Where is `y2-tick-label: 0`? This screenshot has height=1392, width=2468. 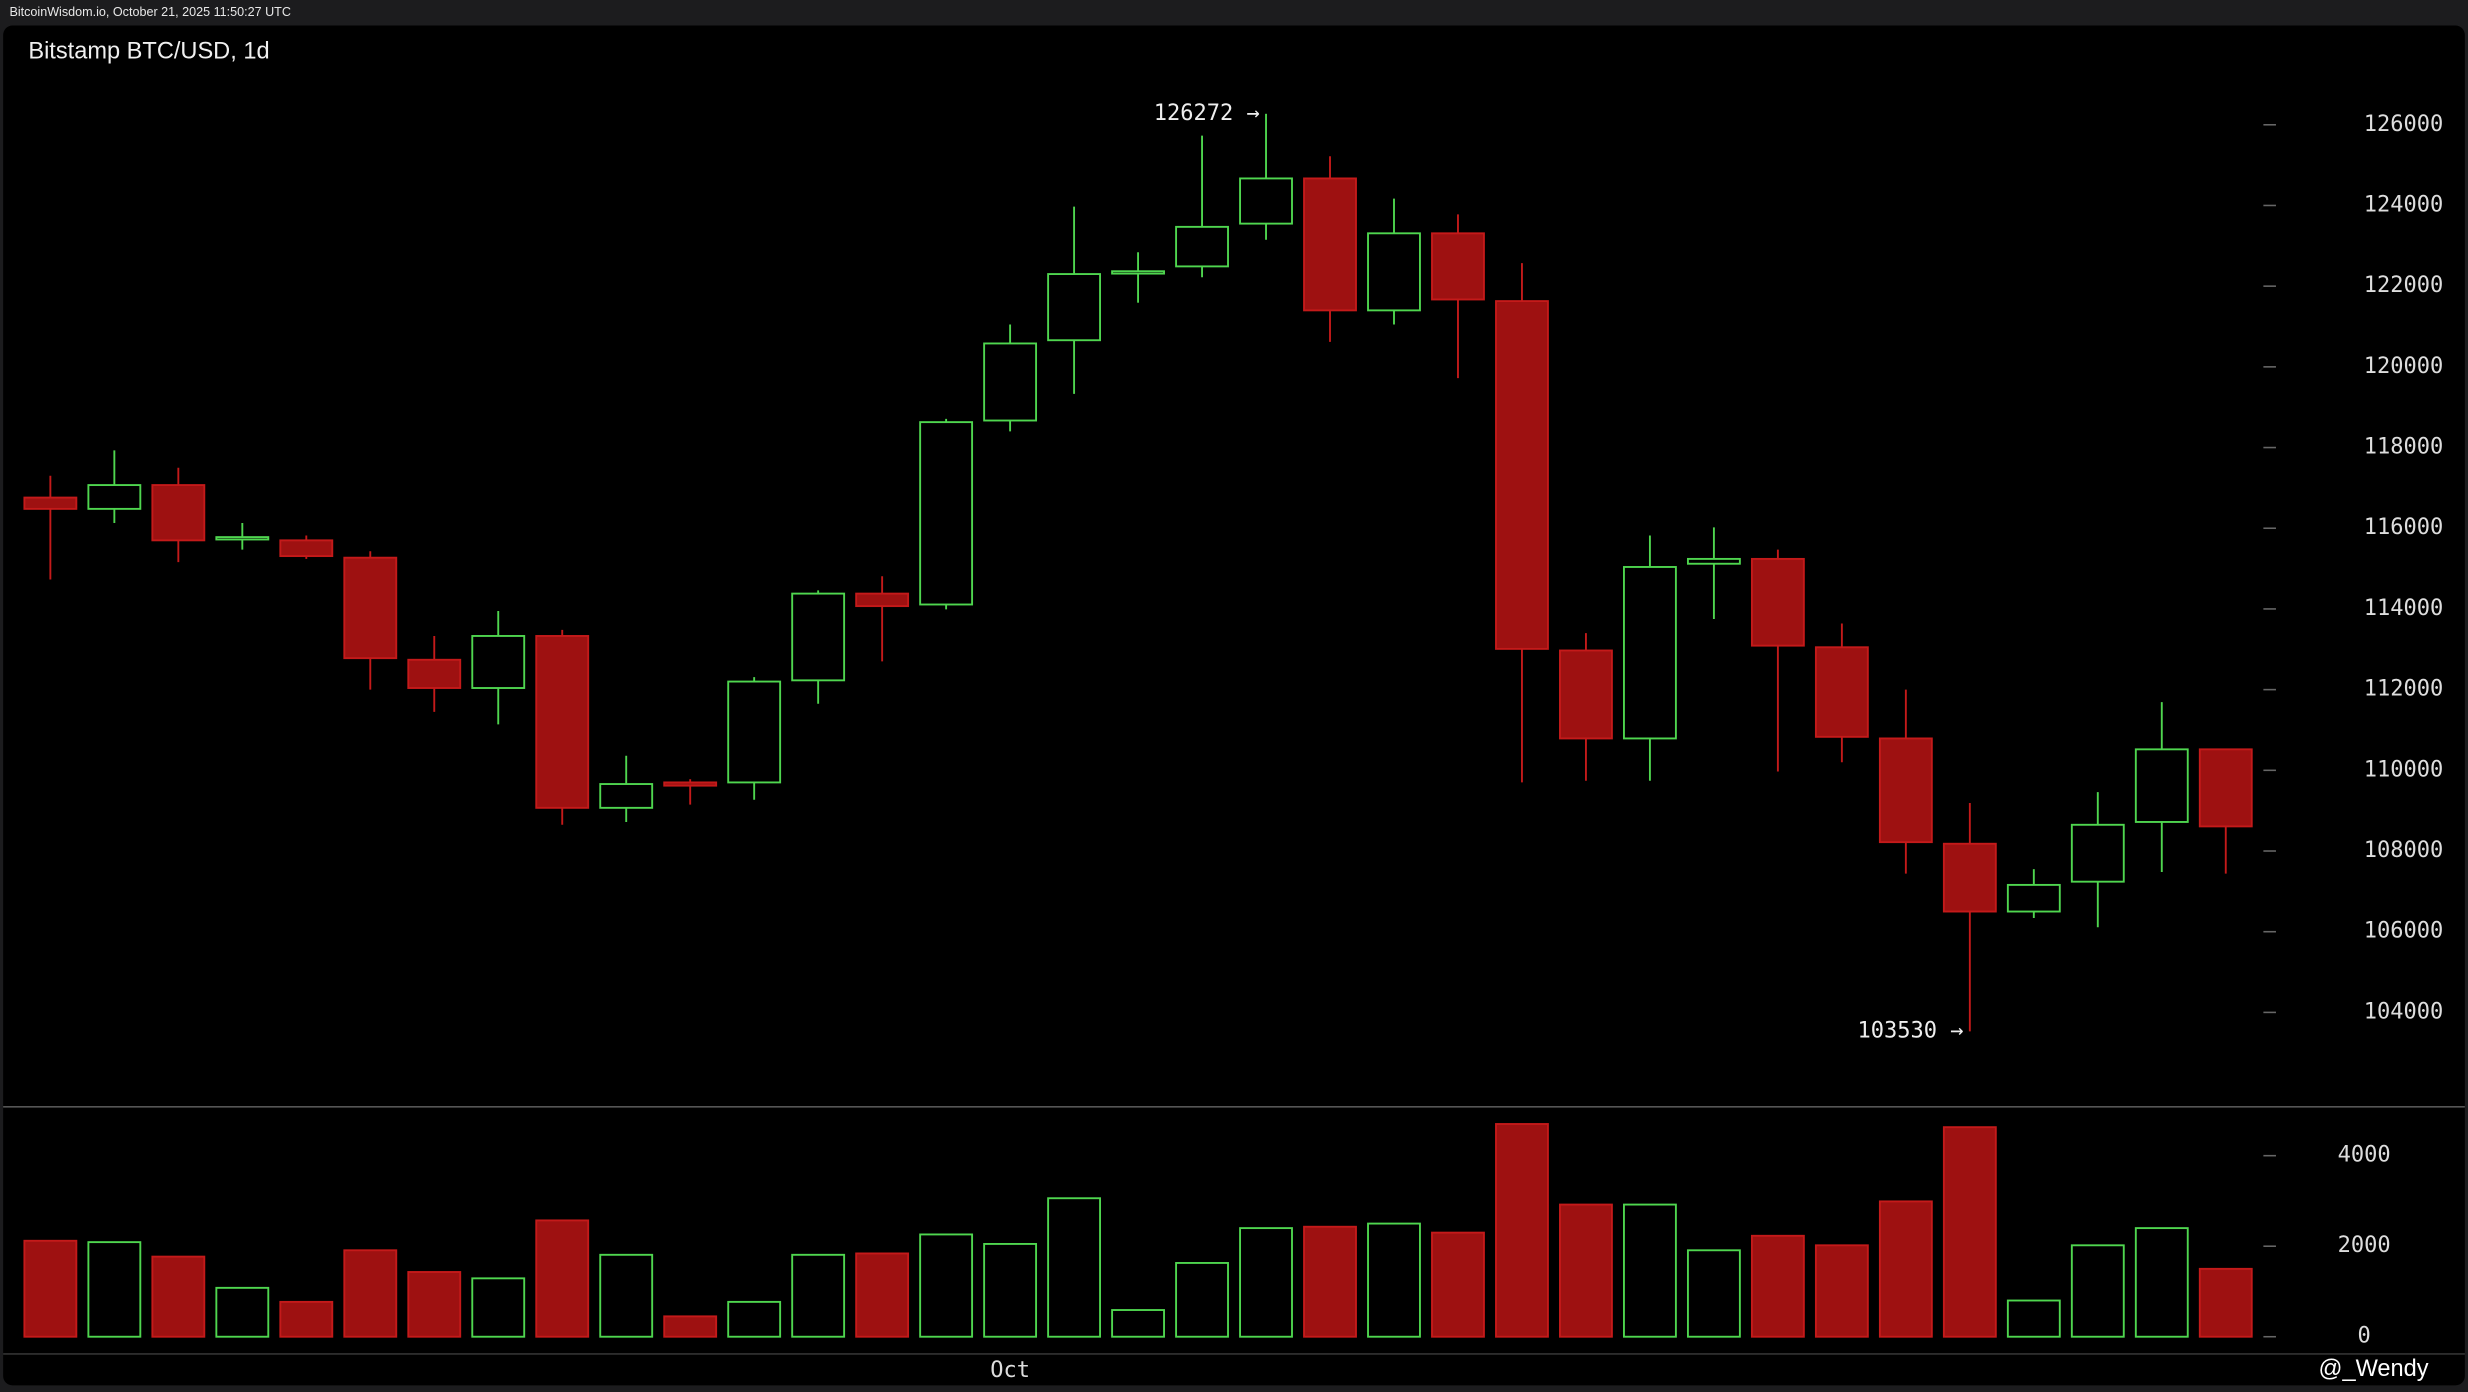 y2-tick-label: 0 is located at coordinates (2363, 1336).